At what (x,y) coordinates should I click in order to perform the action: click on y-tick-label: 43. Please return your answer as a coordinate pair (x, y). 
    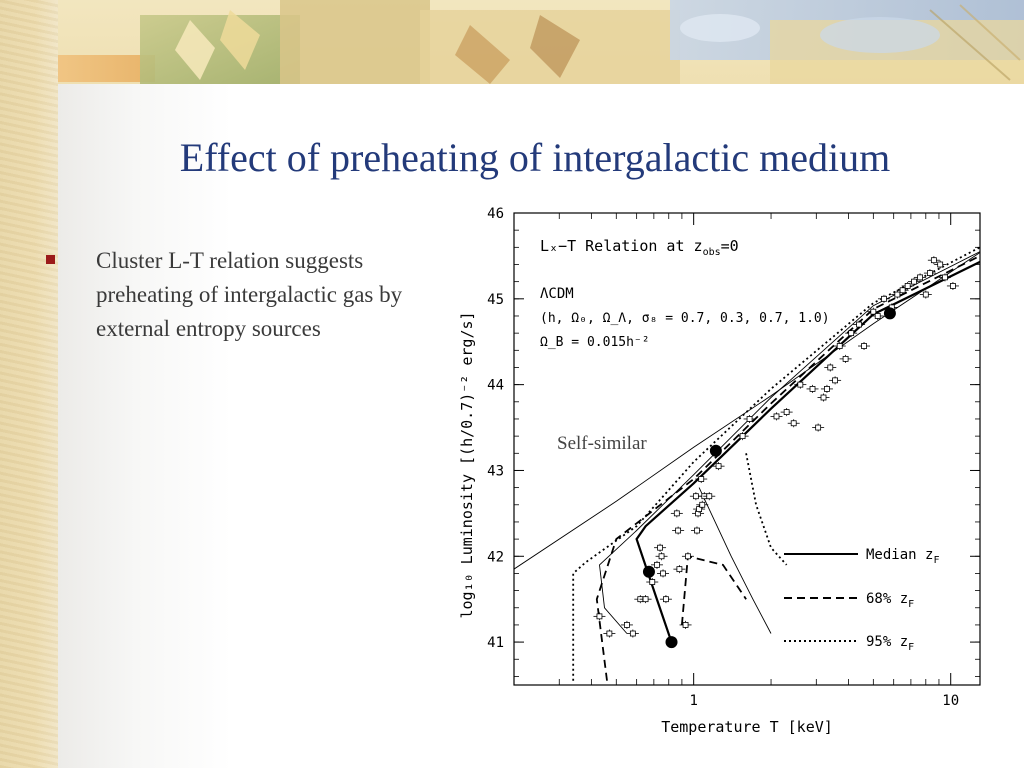
    Looking at the image, I should click on (495, 471).